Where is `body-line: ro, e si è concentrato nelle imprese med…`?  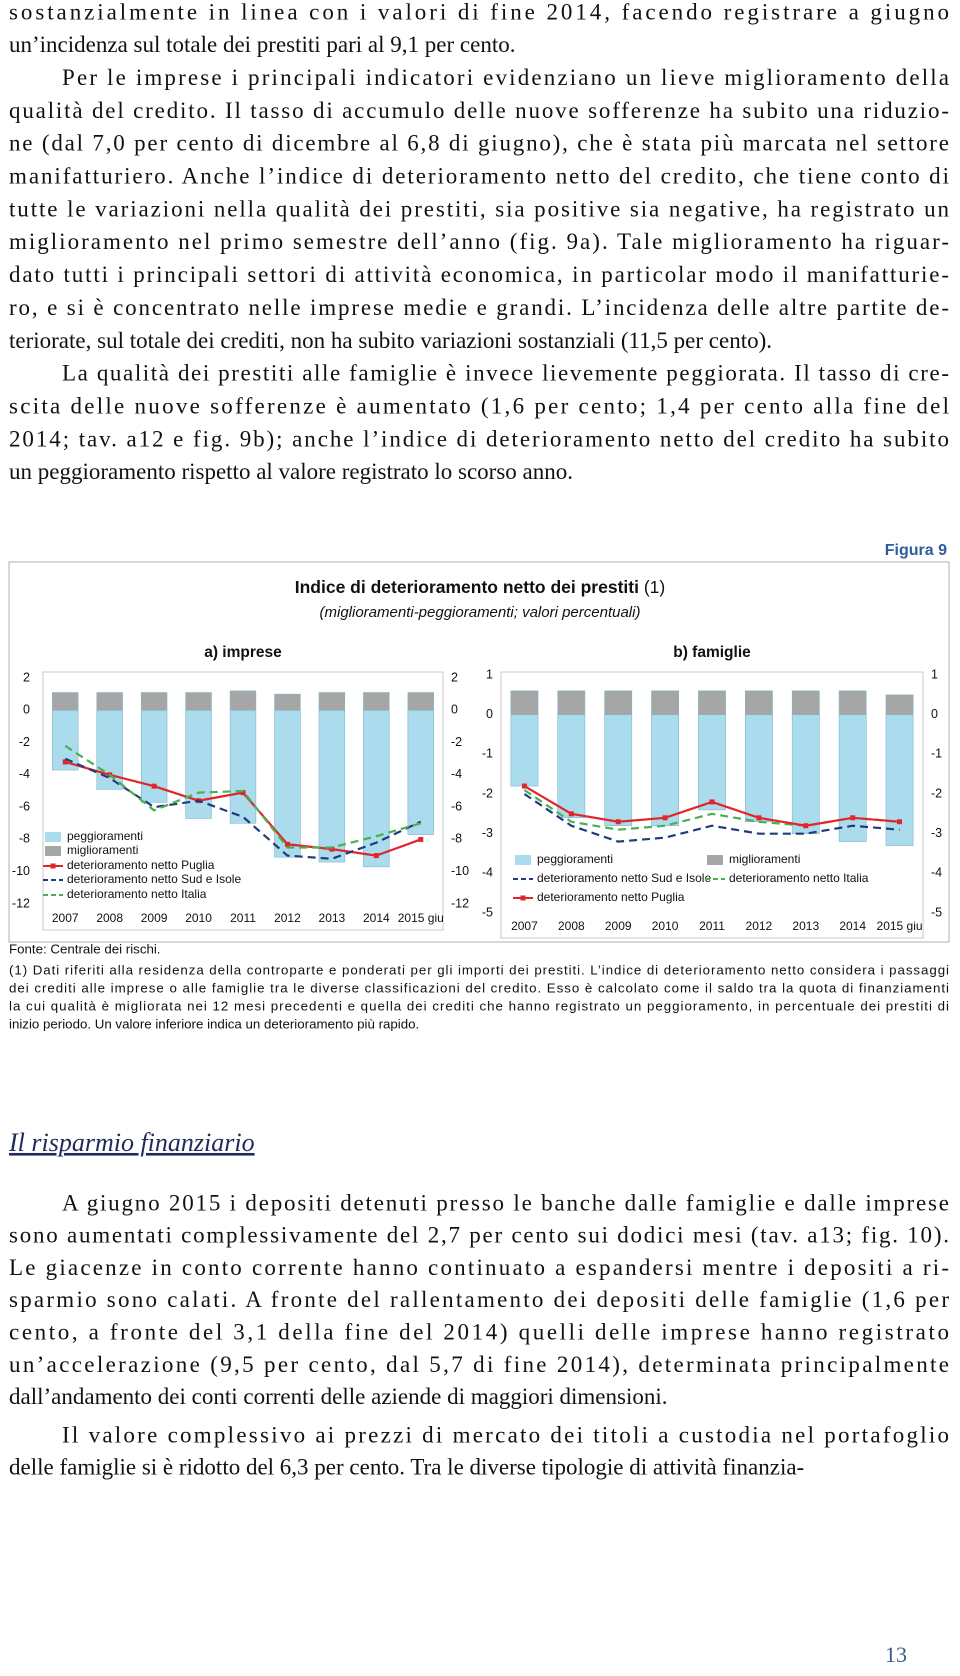
body-line: ro, e si è concentrato nelle imprese med… is located at coordinates (479, 307).